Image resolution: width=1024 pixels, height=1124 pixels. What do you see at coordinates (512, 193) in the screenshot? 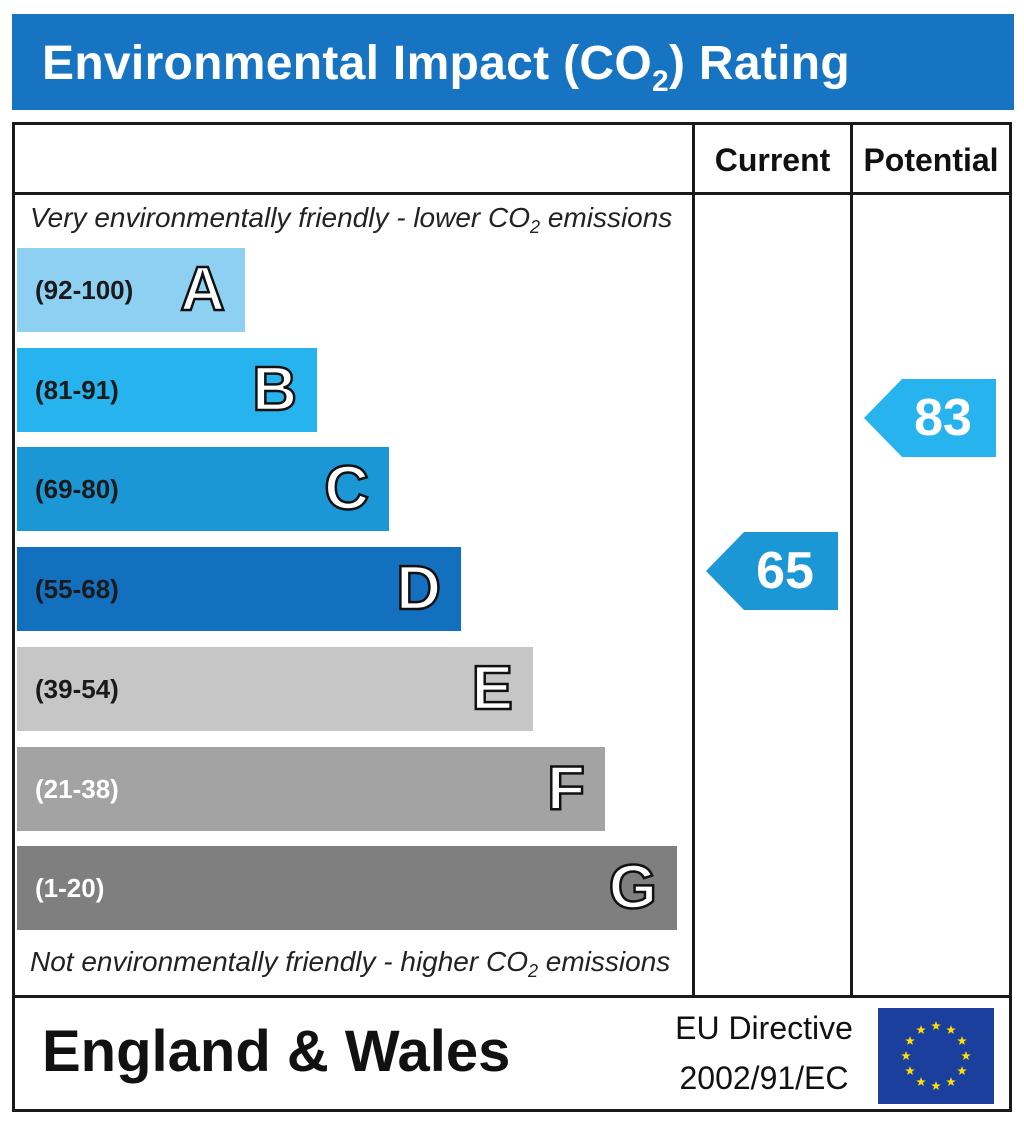
I see `header-row-divider` at bounding box center [512, 193].